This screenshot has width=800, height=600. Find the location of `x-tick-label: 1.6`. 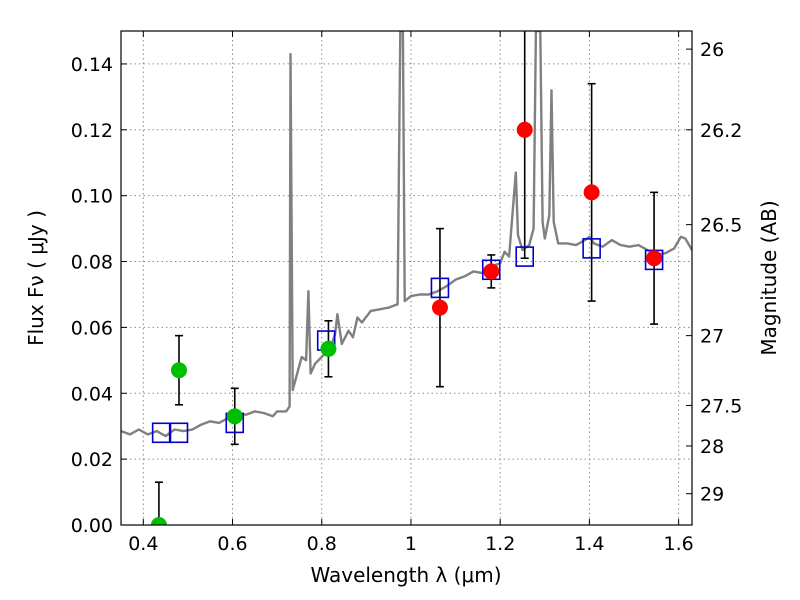

x-tick-label: 1.6 is located at coordinates (679, 544).